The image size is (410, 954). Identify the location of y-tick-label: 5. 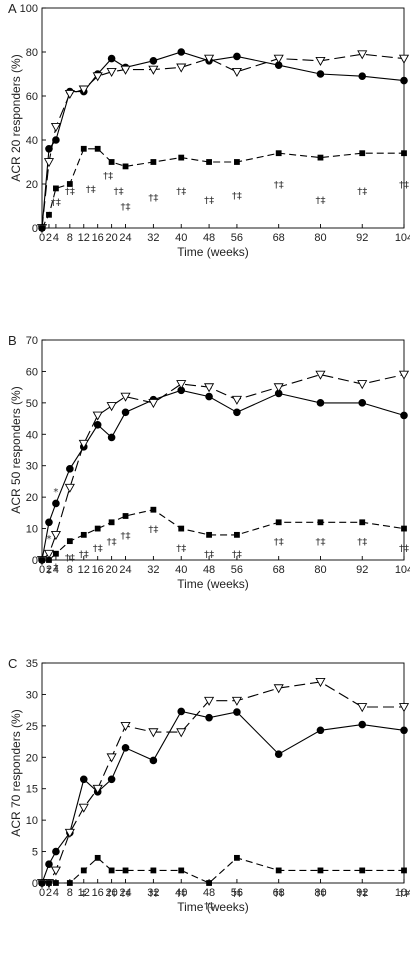
(35, 853).